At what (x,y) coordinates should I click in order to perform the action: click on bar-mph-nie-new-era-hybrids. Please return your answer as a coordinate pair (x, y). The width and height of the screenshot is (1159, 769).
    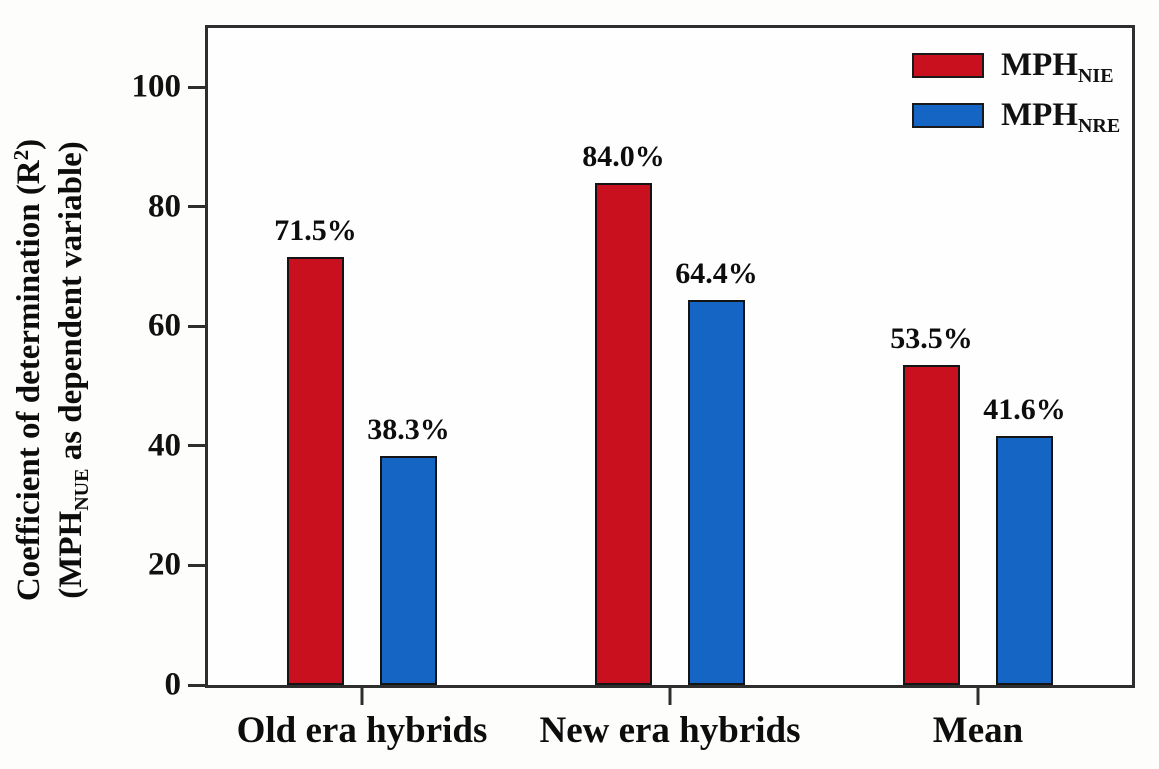
    Looking at the image, I should click on (623, 433).